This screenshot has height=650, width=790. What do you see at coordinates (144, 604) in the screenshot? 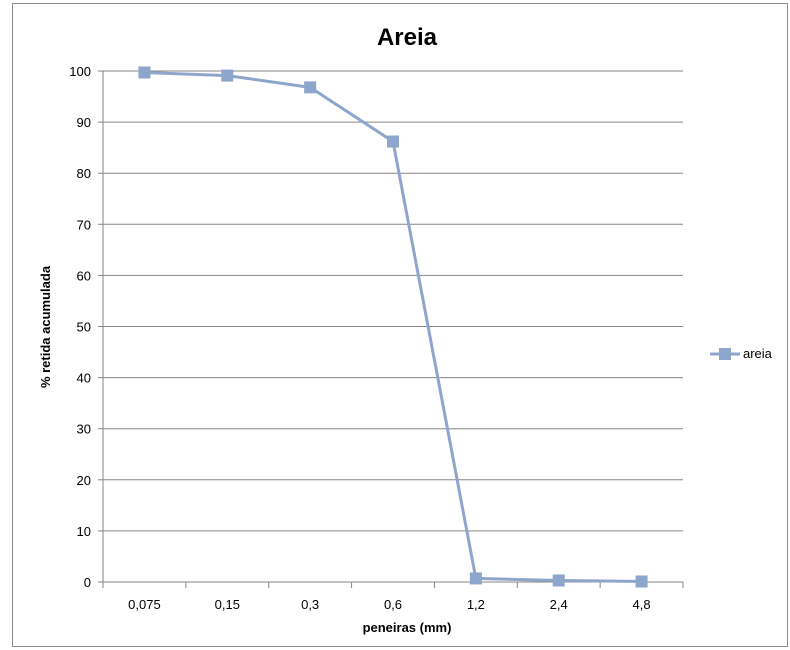
I see `x-tick-label: 0,075` at bounding box center [144, 604].